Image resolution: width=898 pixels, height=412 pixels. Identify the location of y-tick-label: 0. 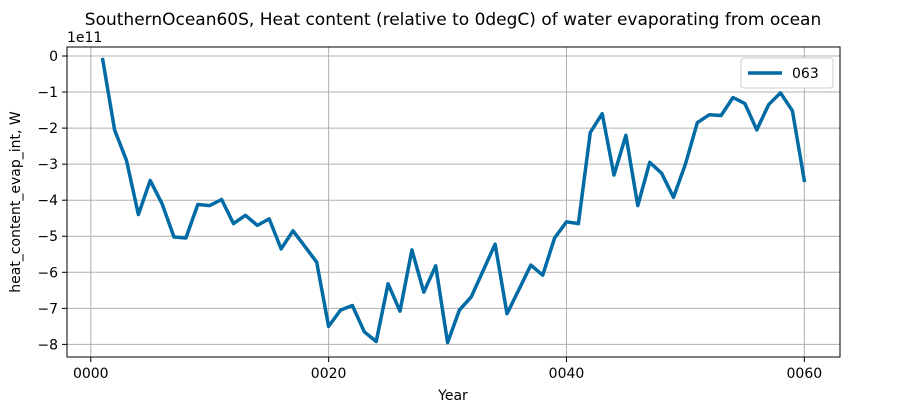
(53, 57).